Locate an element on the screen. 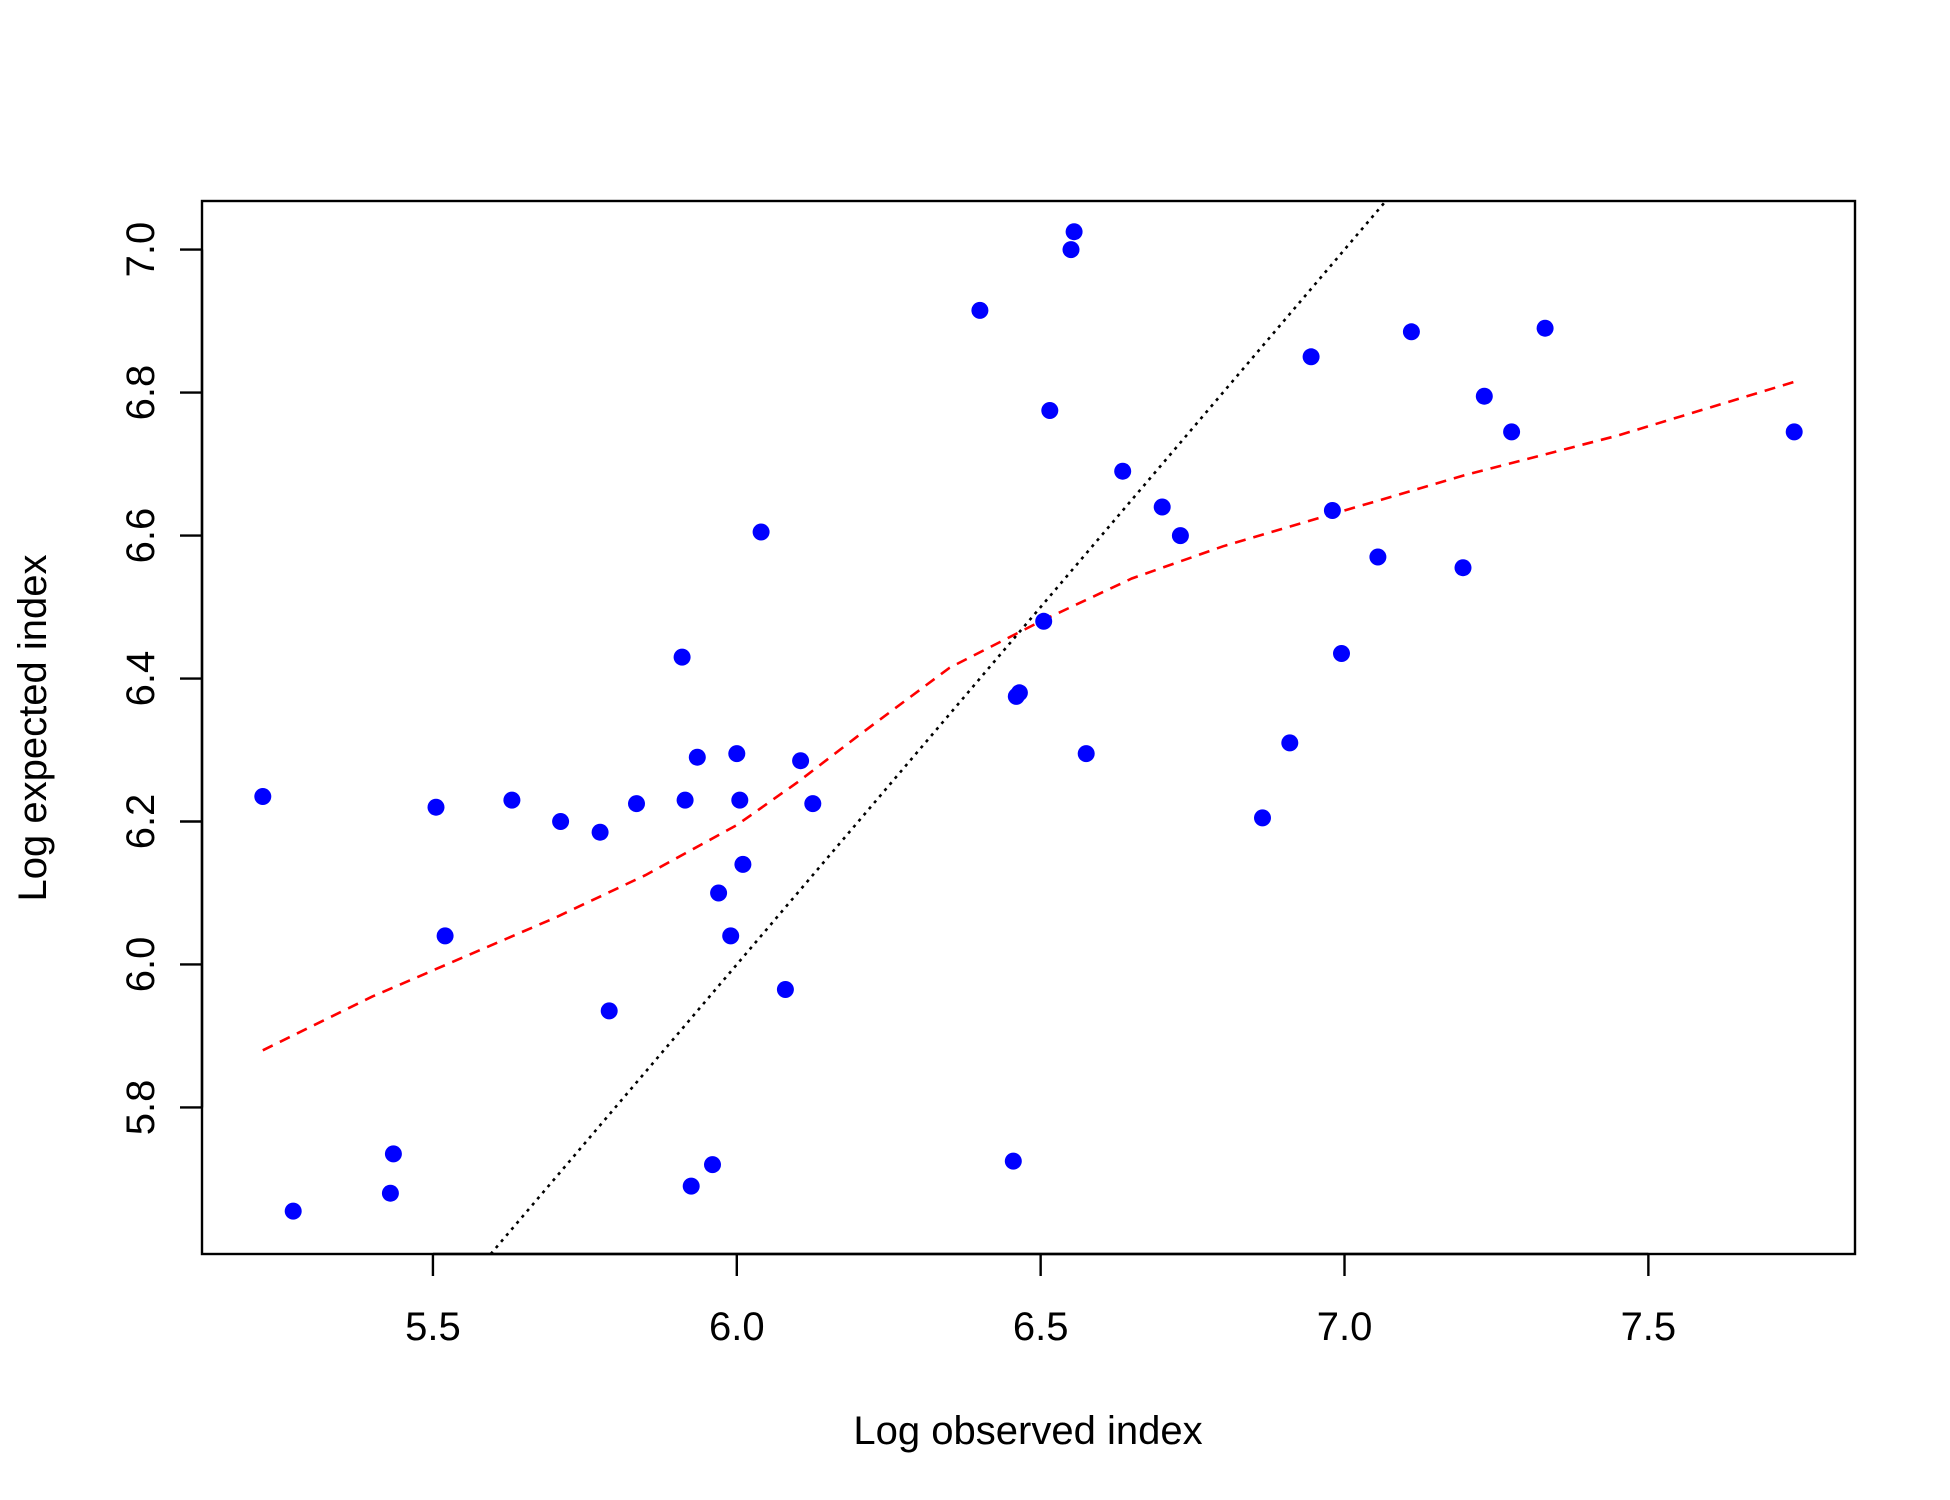 This screenshot has width=1950, height=1500. y-tick-label: 6.0 is located at coordinates (141, 965).